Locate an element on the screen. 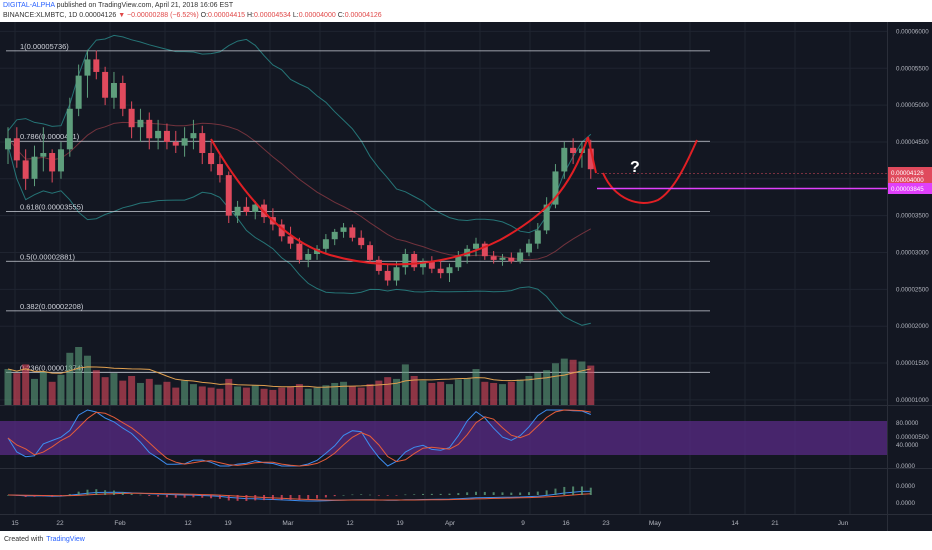 The height and width of the screenshot is (550, 932). chart-footer: Created with TradingView is located at coordinates (466, 540).